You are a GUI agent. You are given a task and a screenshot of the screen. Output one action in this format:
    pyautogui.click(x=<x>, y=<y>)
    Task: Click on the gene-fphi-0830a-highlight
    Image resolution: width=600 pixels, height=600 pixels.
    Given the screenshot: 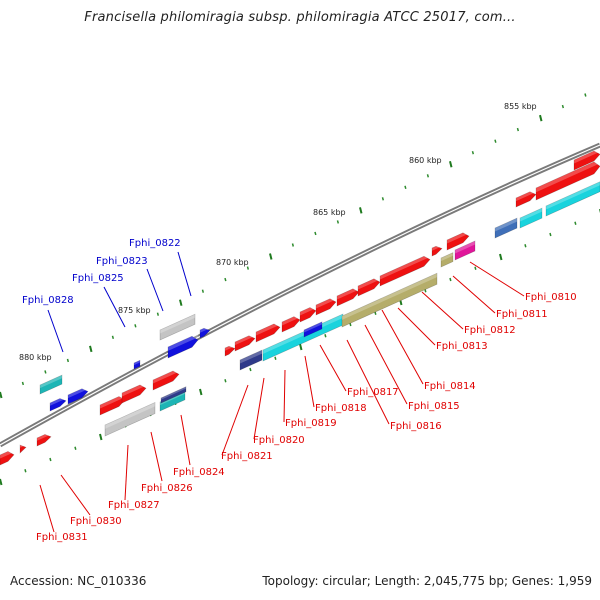 What is the action you would take?
    pyautogui.click(x=23, y=445)
    